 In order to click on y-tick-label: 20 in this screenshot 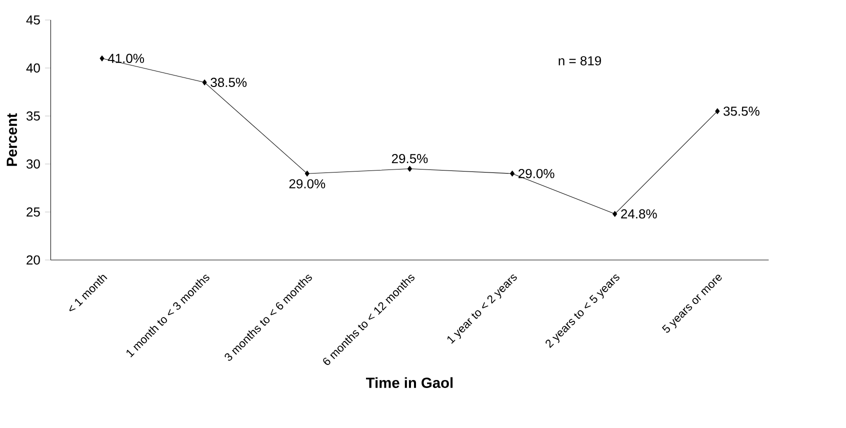, I will do `click(33, 260)`.